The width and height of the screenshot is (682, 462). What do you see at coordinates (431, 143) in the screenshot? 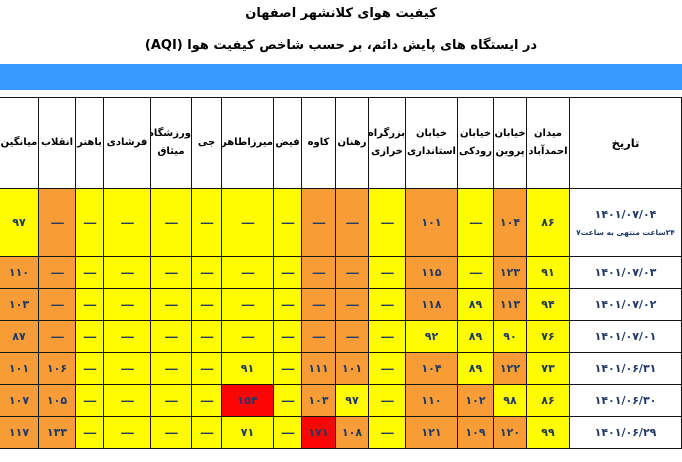
I see `column-header-station: خیابان استانداری` at bounding box center [431, 143].